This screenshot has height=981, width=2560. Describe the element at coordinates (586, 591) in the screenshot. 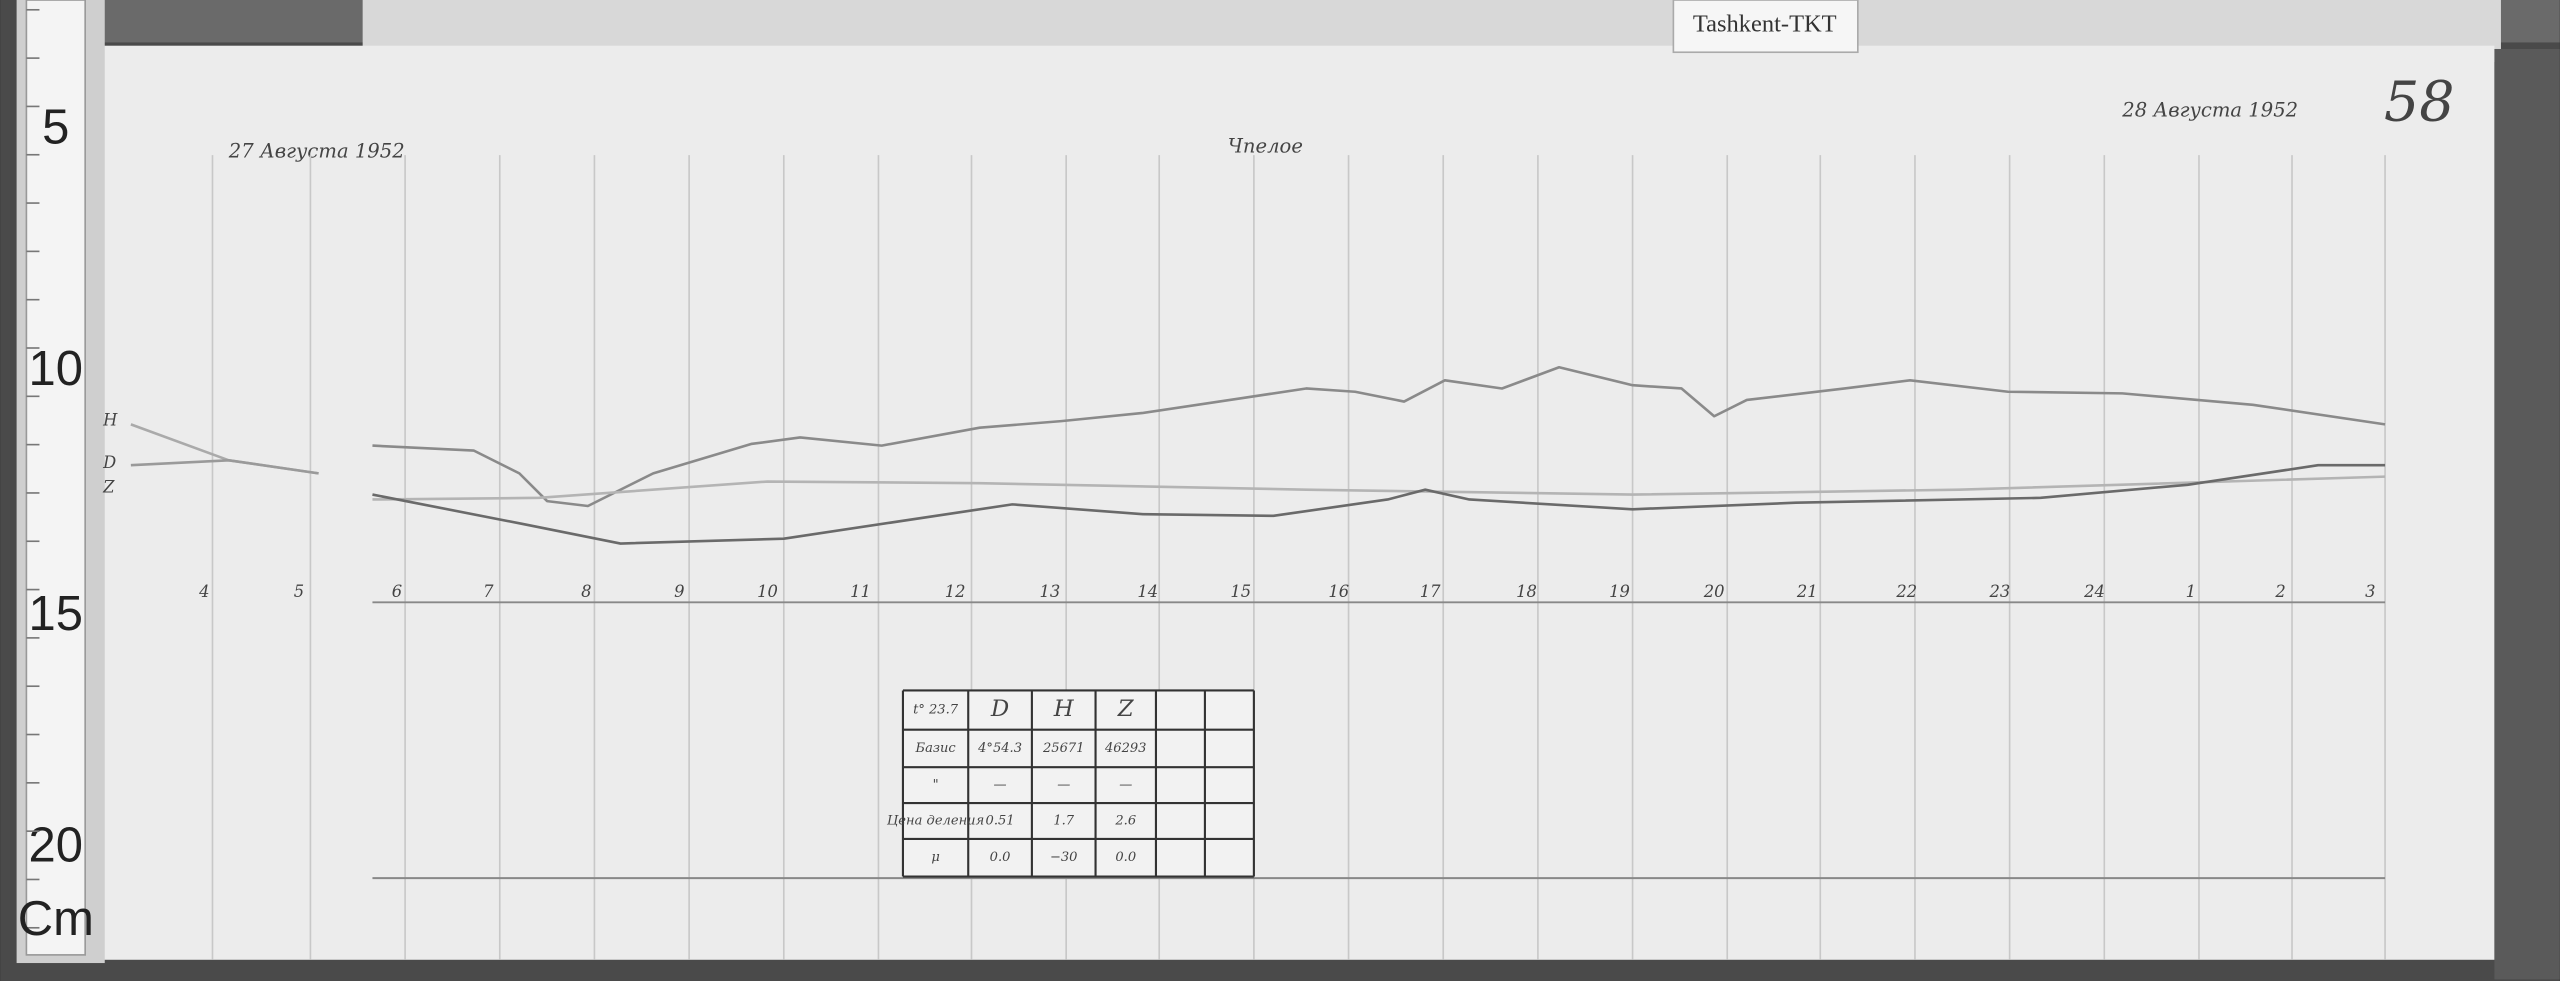

I see `hour-label: 8` at that location.